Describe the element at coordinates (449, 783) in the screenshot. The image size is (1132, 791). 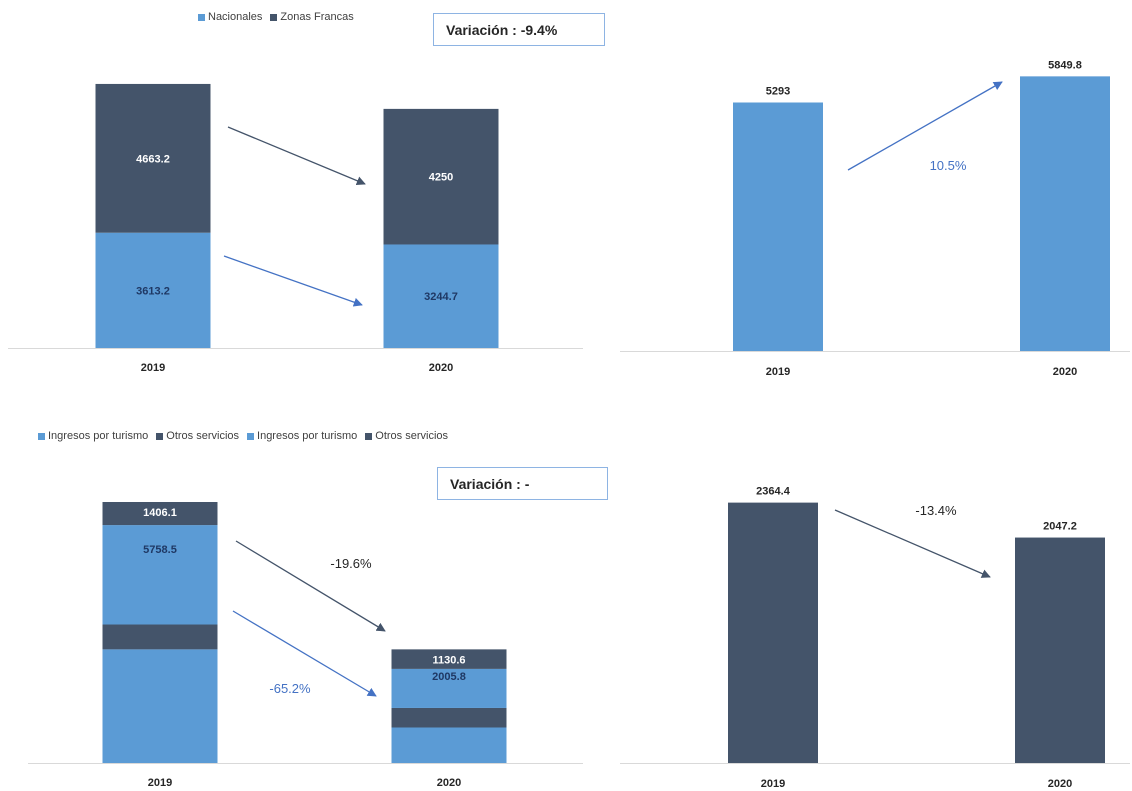
I see `tick-label-chart3-2020: 2020` at that location.